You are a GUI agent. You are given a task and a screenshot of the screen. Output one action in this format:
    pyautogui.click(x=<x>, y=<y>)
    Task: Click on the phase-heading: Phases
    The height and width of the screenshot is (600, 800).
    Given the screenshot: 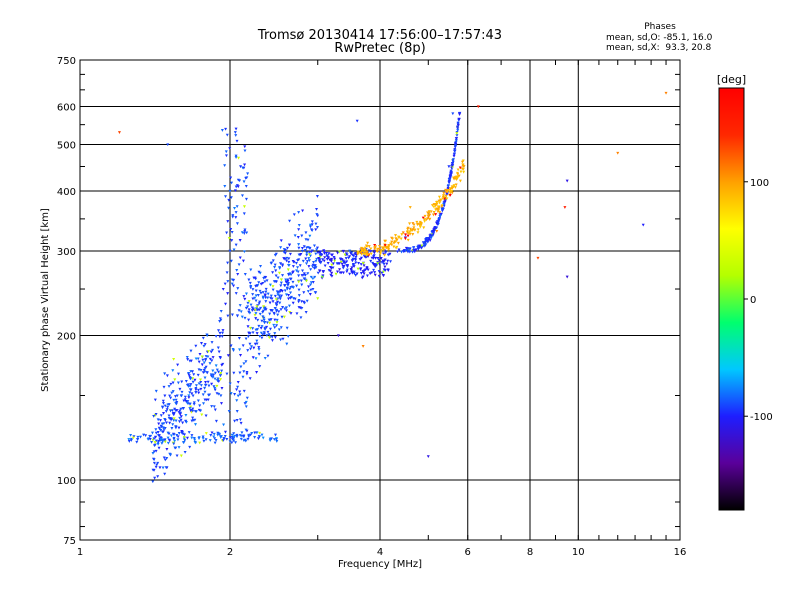 What is the action you would take?
    pyautogui.click(x=660, y=27)
    